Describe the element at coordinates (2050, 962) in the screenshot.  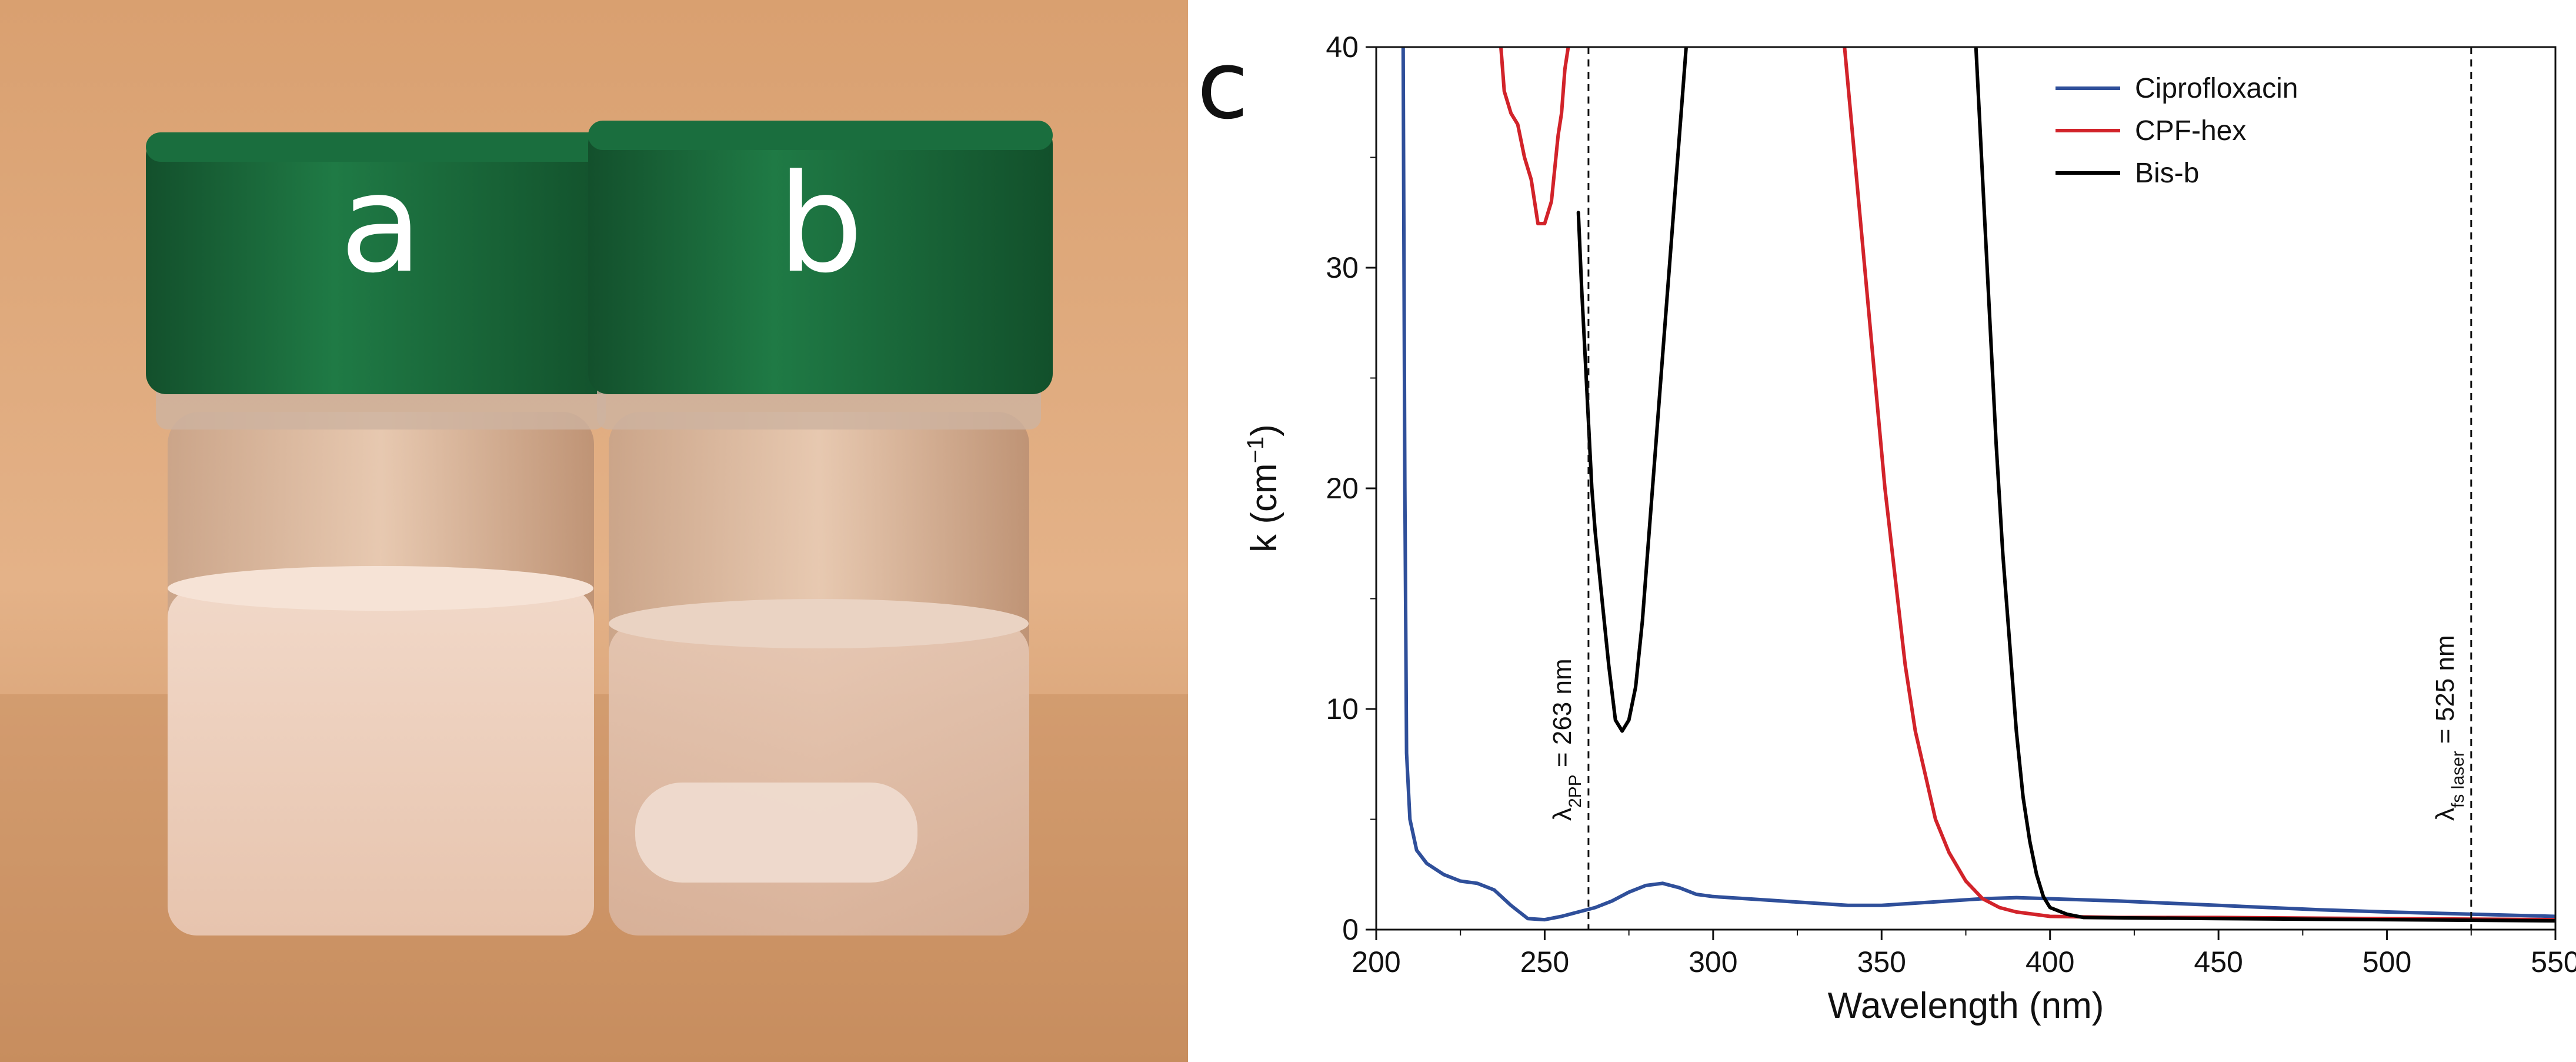
I see `x-tick-label: 400` at that location.